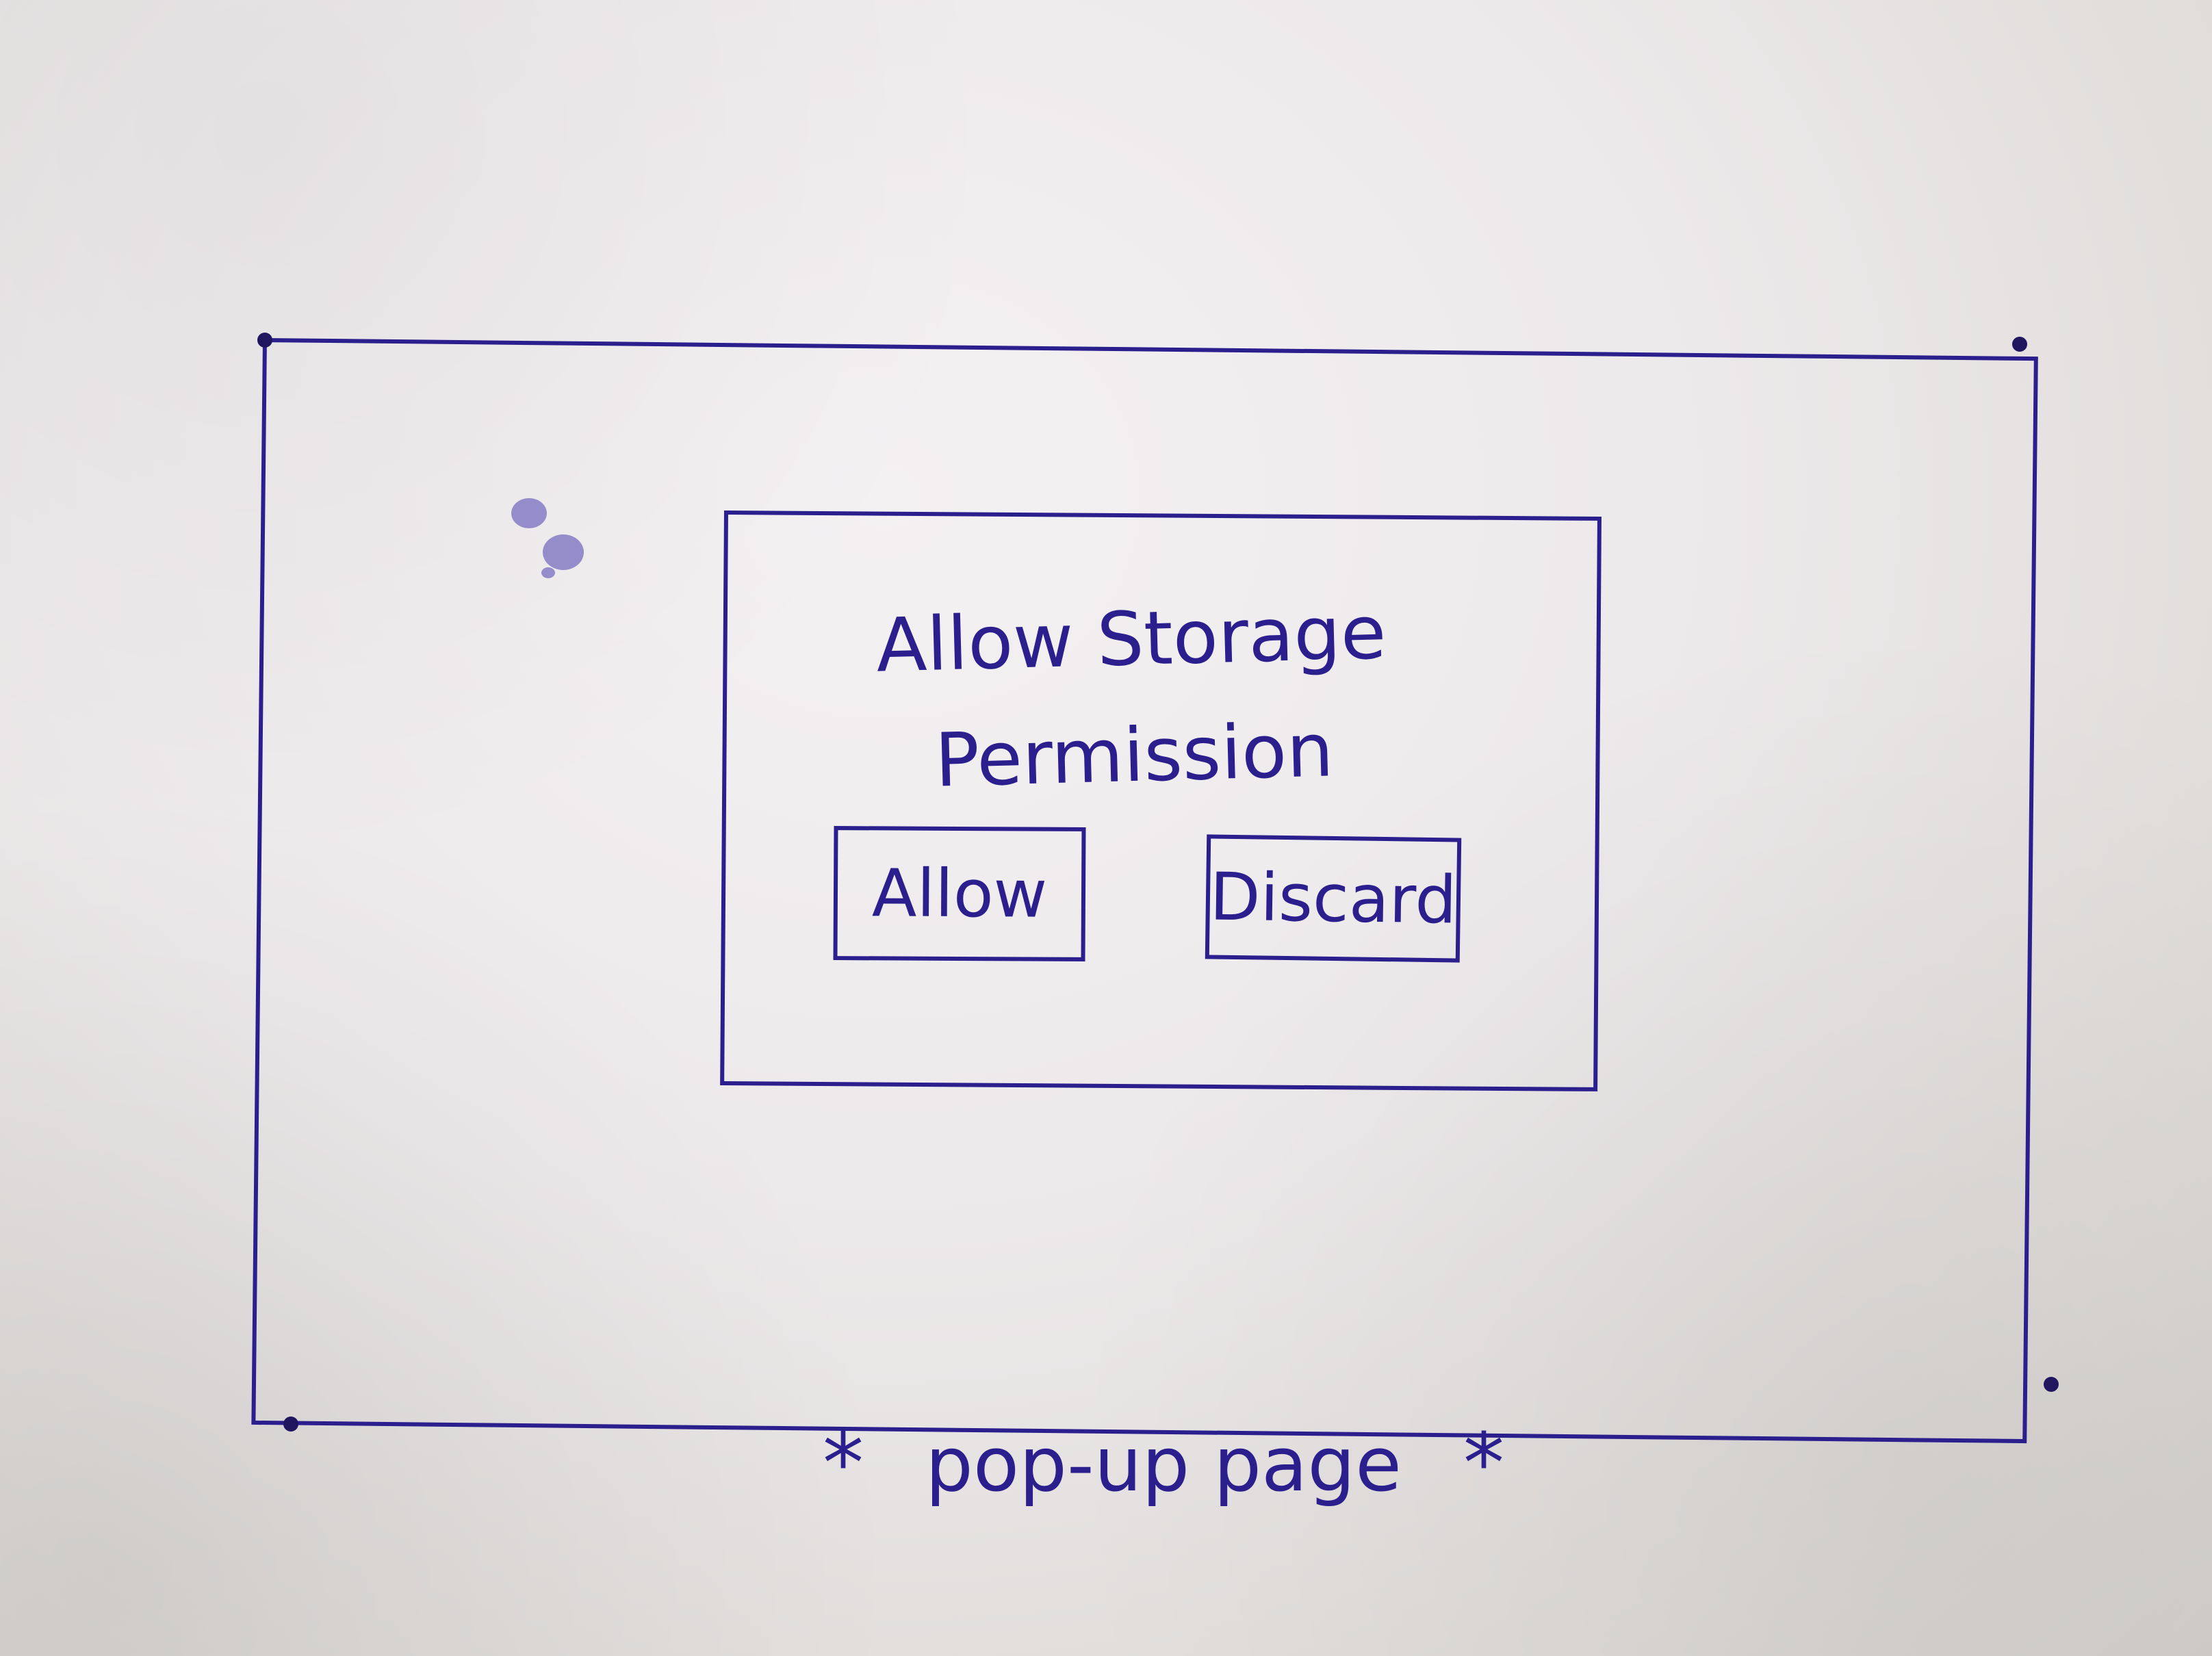 Image resolution: width=2212 pixels, height=1656 pixels. Describe the element at coordinates (1131, 697) in the screenshot. I see `dialog-title: Allow Storage Permission` at that location.